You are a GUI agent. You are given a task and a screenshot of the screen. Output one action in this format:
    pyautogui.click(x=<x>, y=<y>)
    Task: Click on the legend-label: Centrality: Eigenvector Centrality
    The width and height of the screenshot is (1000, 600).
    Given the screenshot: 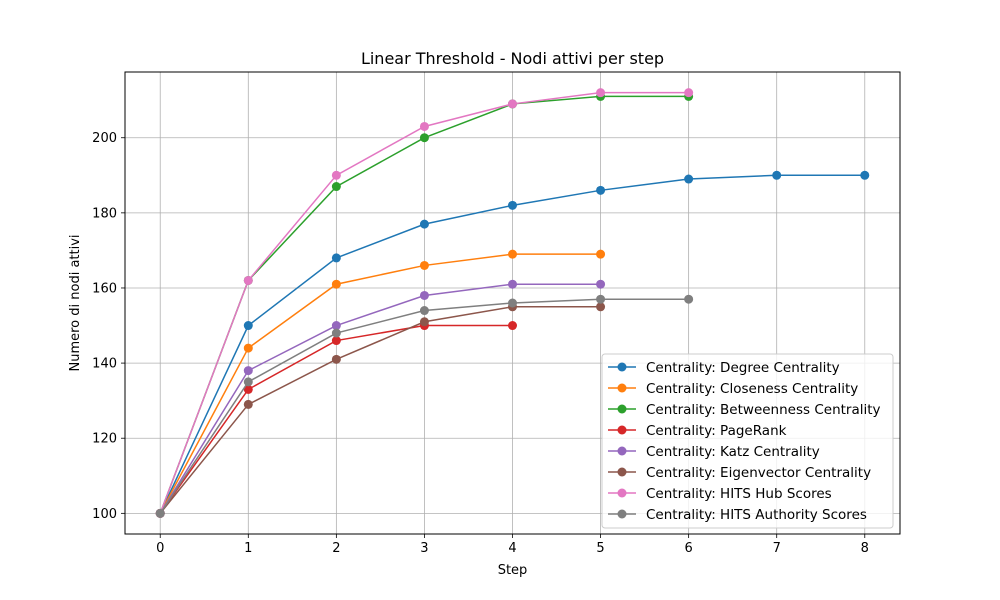 What is the action you would take?
    pyautogui.click(x=758, y=473)
    